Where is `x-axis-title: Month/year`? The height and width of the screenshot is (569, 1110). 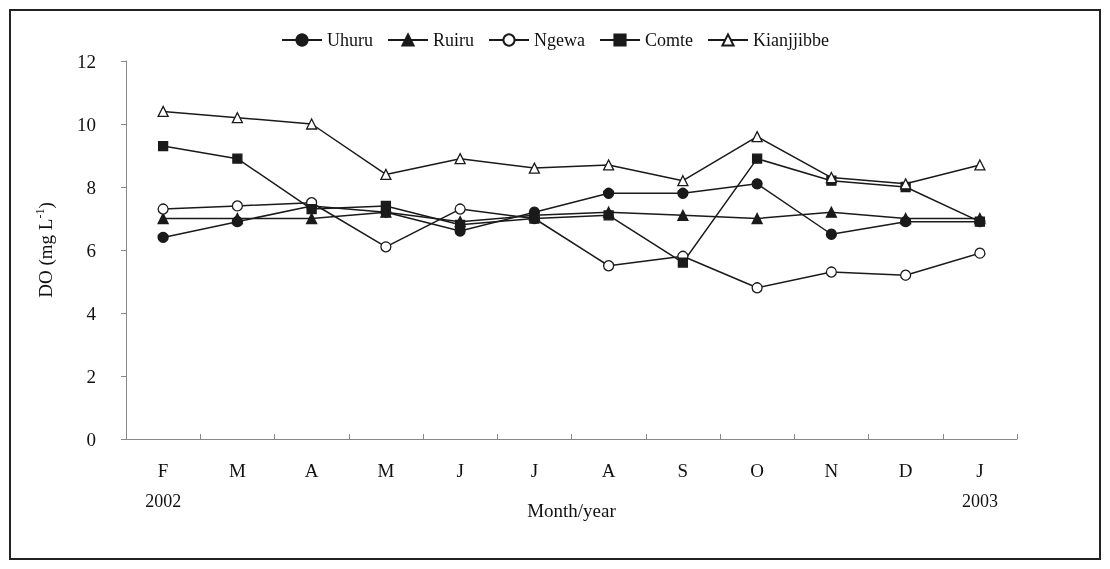
x-axis-title: Month/year is located at coordinates (572, 510).